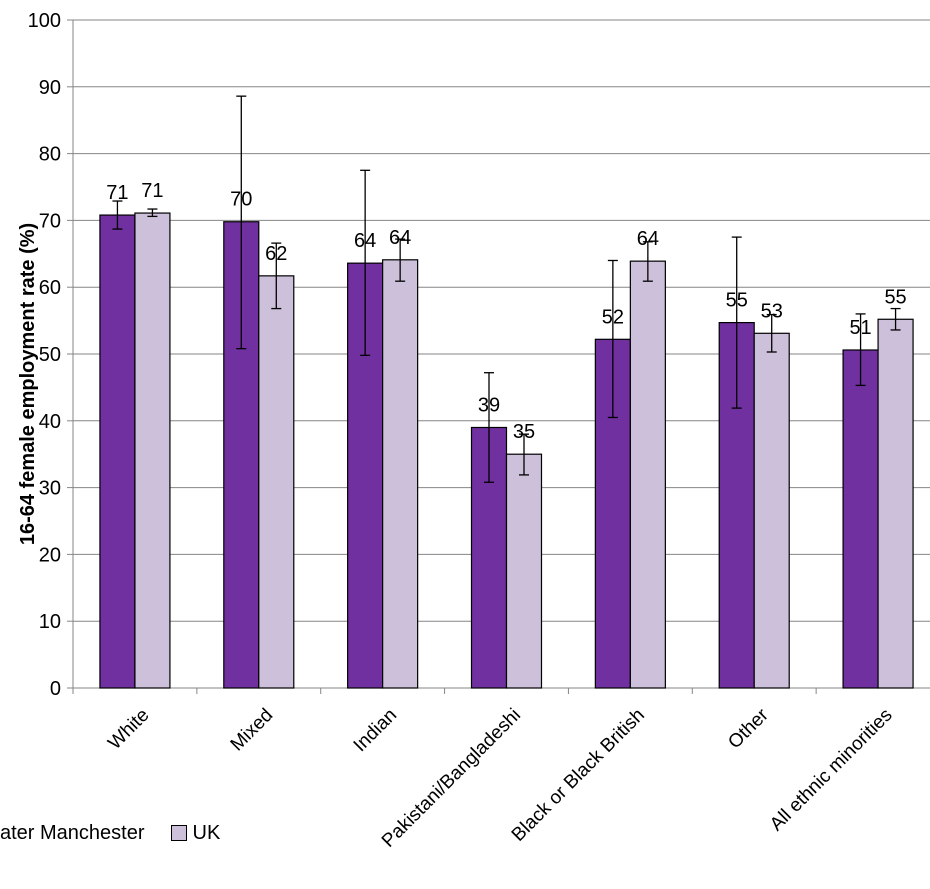  What do you see at coordinates (252, 730) in the screenshot?
I see `category-label: Mixed` at bounding box center [252, 730].